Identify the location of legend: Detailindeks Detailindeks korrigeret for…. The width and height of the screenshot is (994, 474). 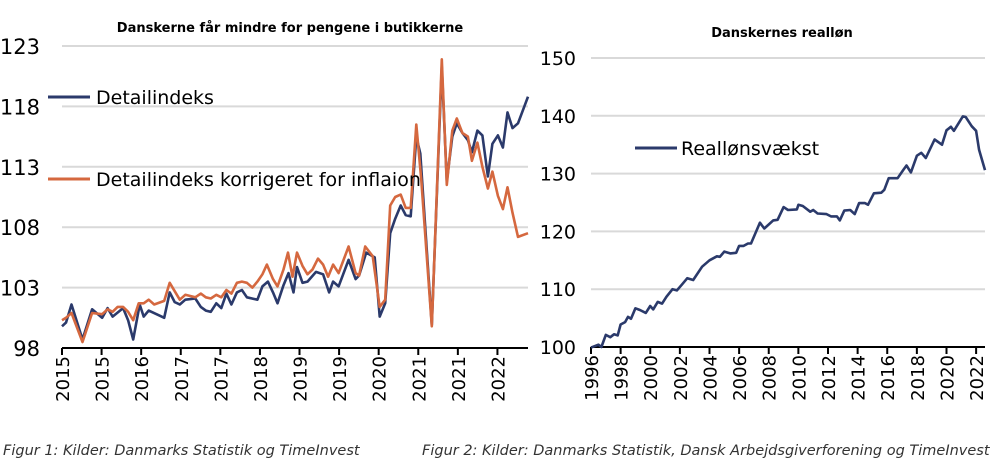
(234, 139).